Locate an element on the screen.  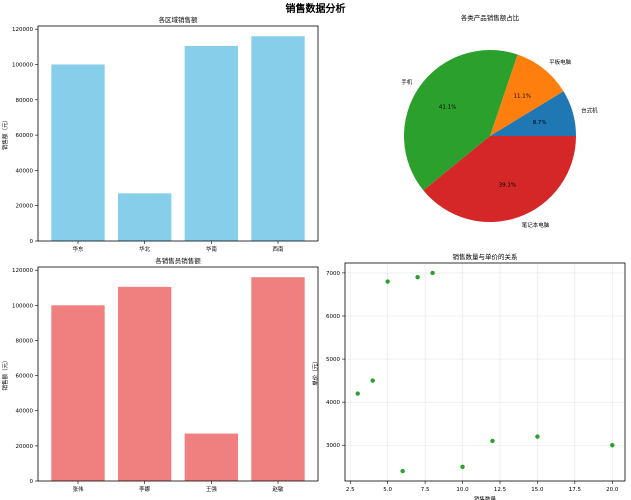
qty-price-ytick-label-1: 4000 is located at coordinates (333, 403).